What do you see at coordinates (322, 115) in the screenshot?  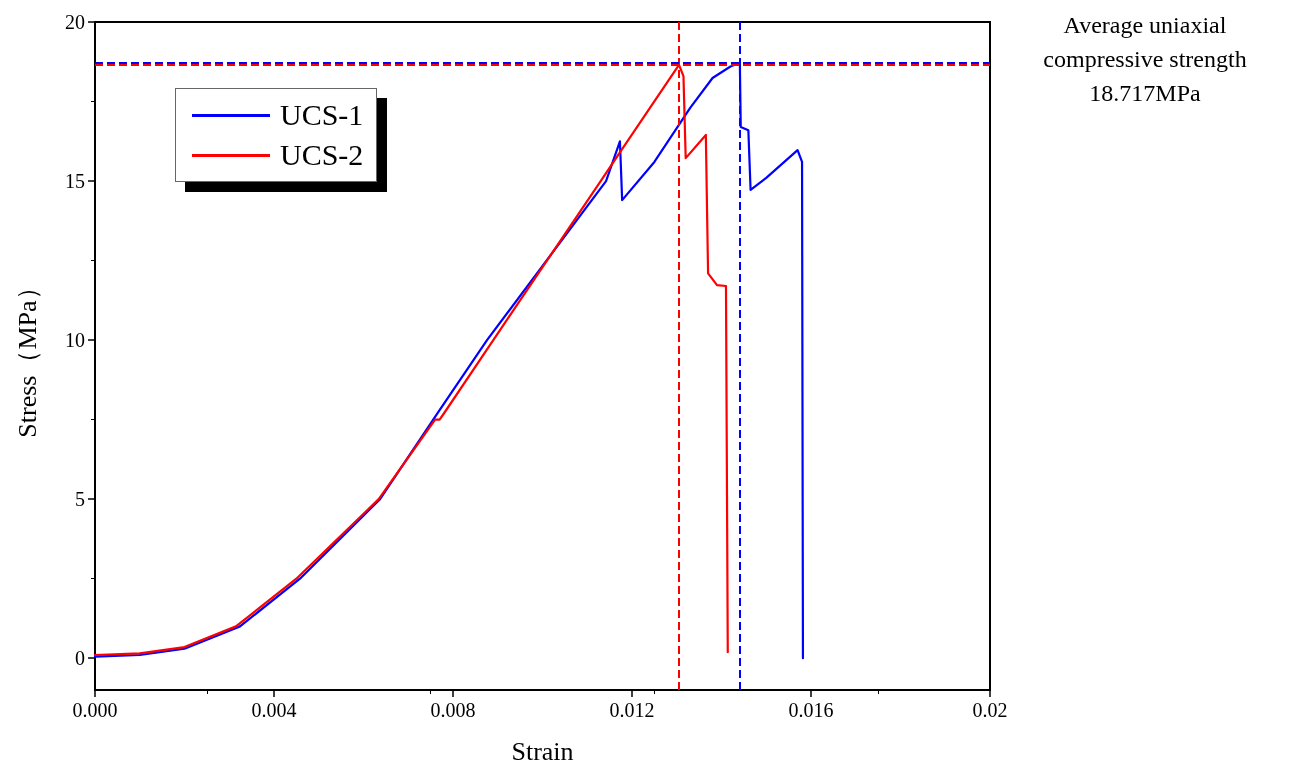 I see `legend-label: UCS-1` at bounding box center [322, 115].